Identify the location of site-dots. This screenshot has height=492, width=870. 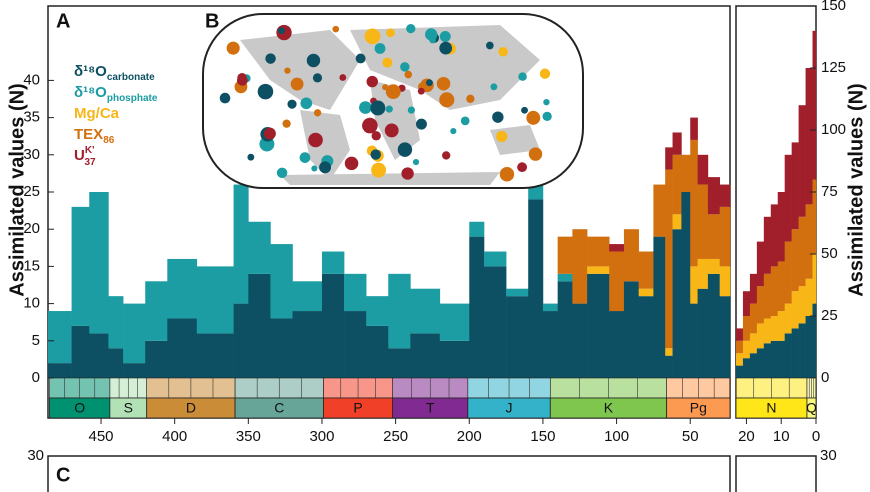
(385, 102).